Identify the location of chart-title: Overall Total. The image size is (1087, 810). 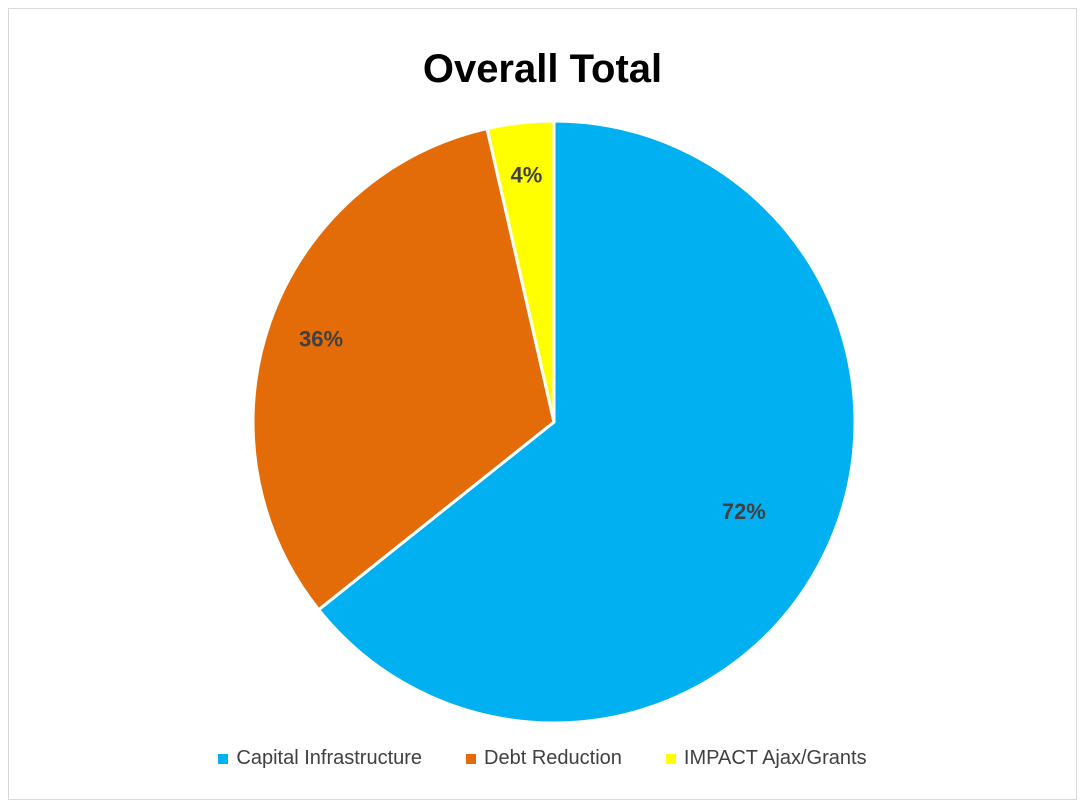
(542, 69).